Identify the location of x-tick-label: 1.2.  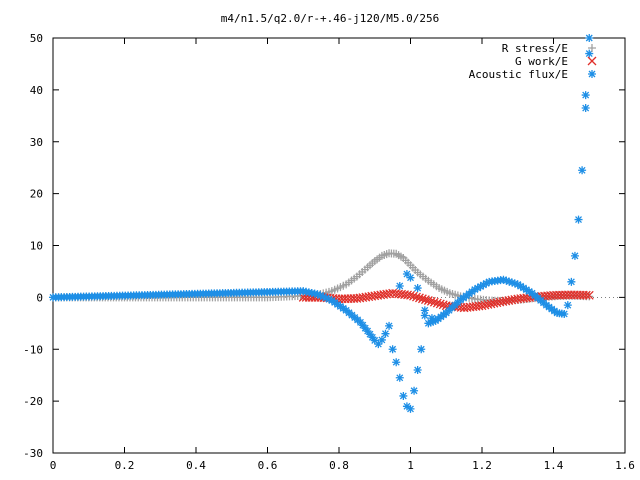
(482, 465).